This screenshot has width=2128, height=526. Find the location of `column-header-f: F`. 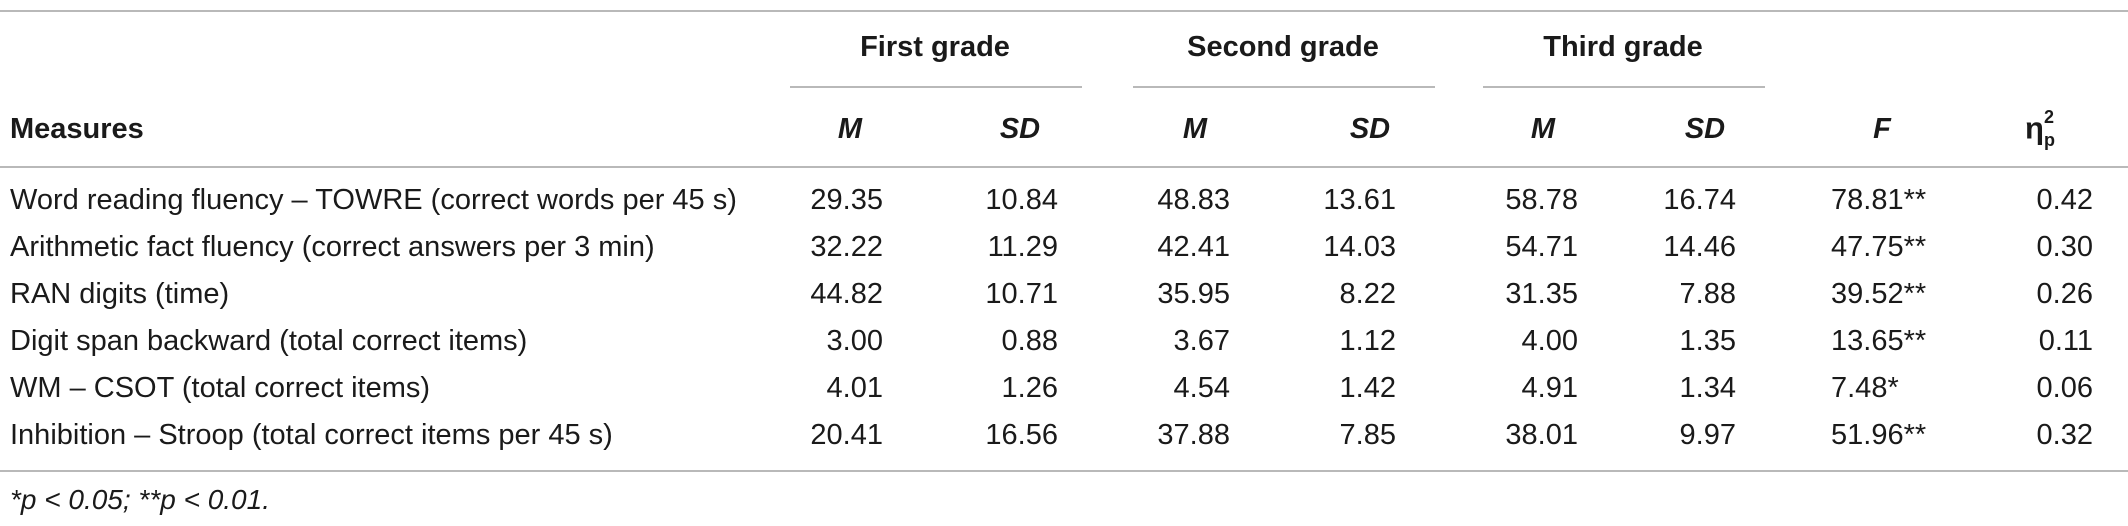

column-header-f: F is located at coordinates (1882, 129).